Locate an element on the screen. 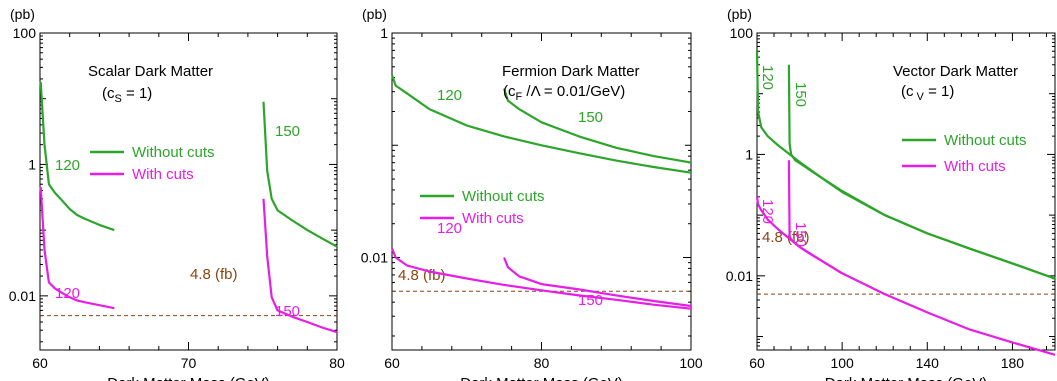  x-tick-label: 180 is located at coordinates (1013, 363).